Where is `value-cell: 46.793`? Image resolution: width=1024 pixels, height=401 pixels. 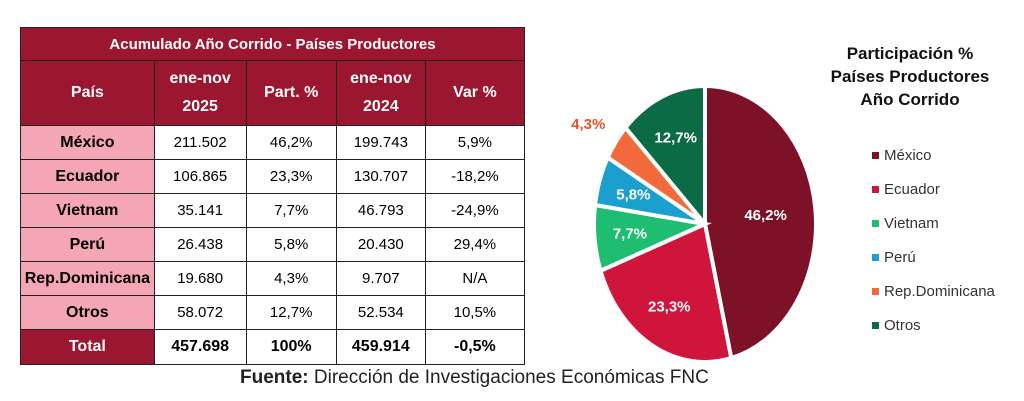
value-cell: 46.793 is located at coordinates (380, 210).